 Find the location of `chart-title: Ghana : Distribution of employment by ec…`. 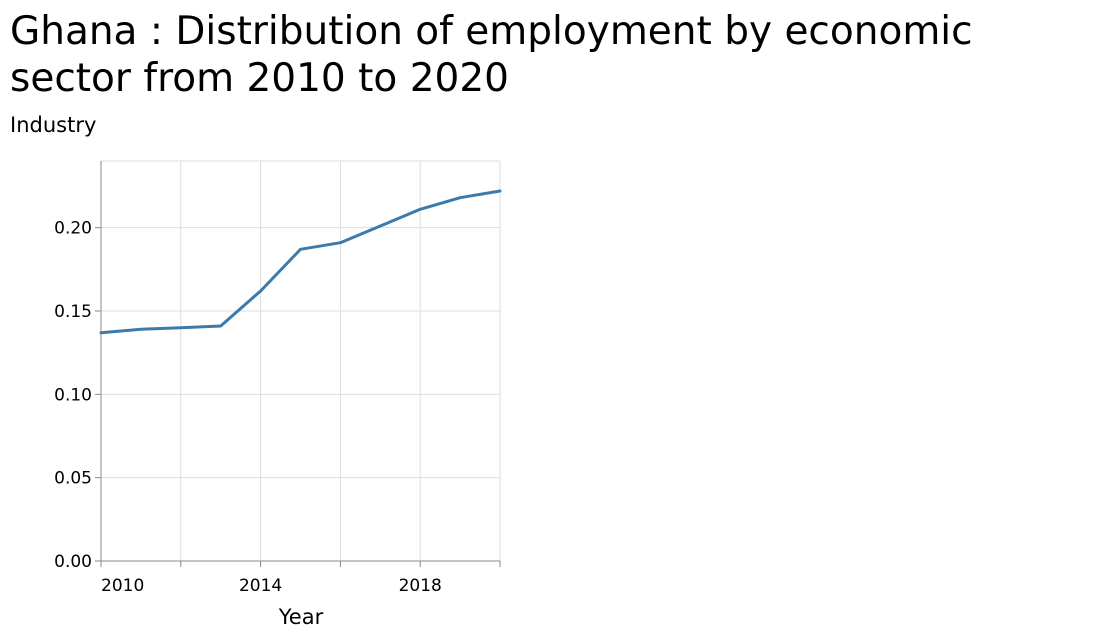

chart-title: Ghana : Distribution of employment by ec… is located at coordinates (491, 55).